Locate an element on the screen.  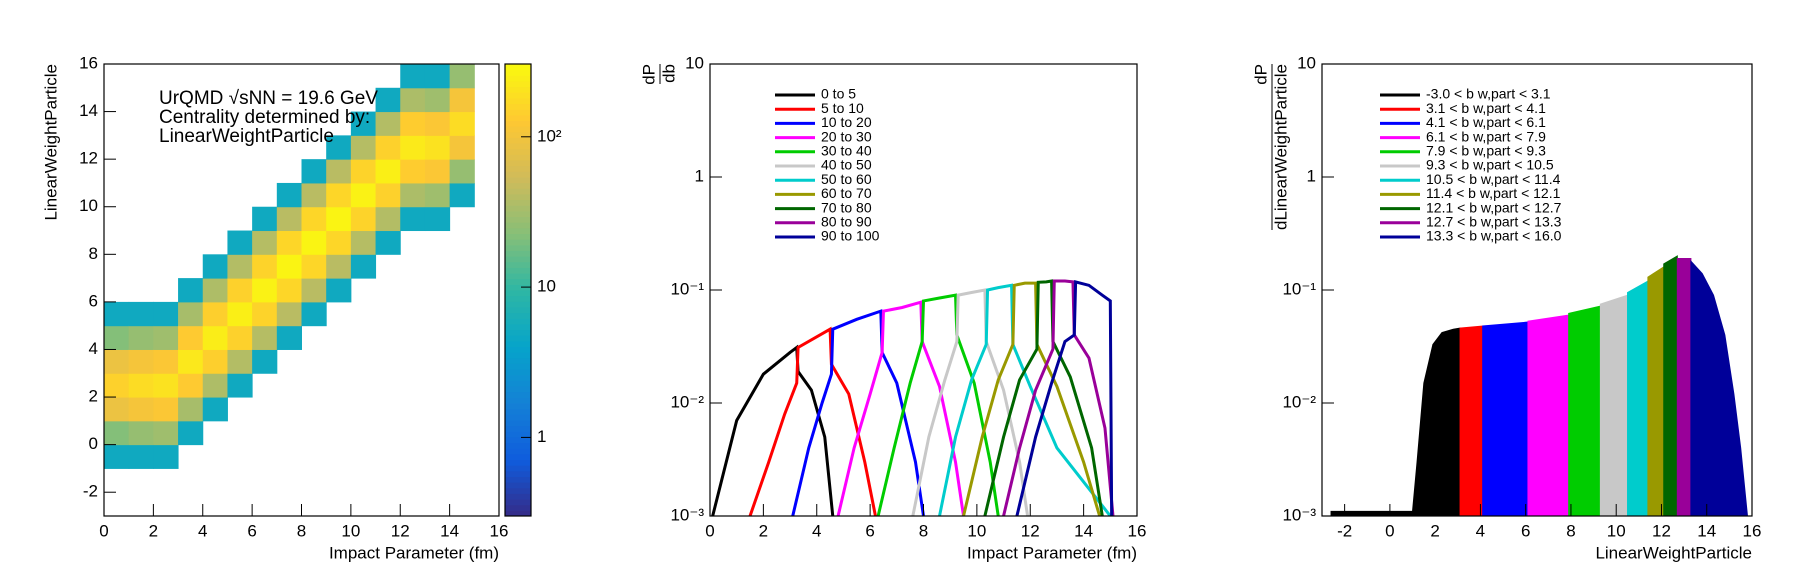
y-tick-label: 10 is located at coordinates (88, 205).